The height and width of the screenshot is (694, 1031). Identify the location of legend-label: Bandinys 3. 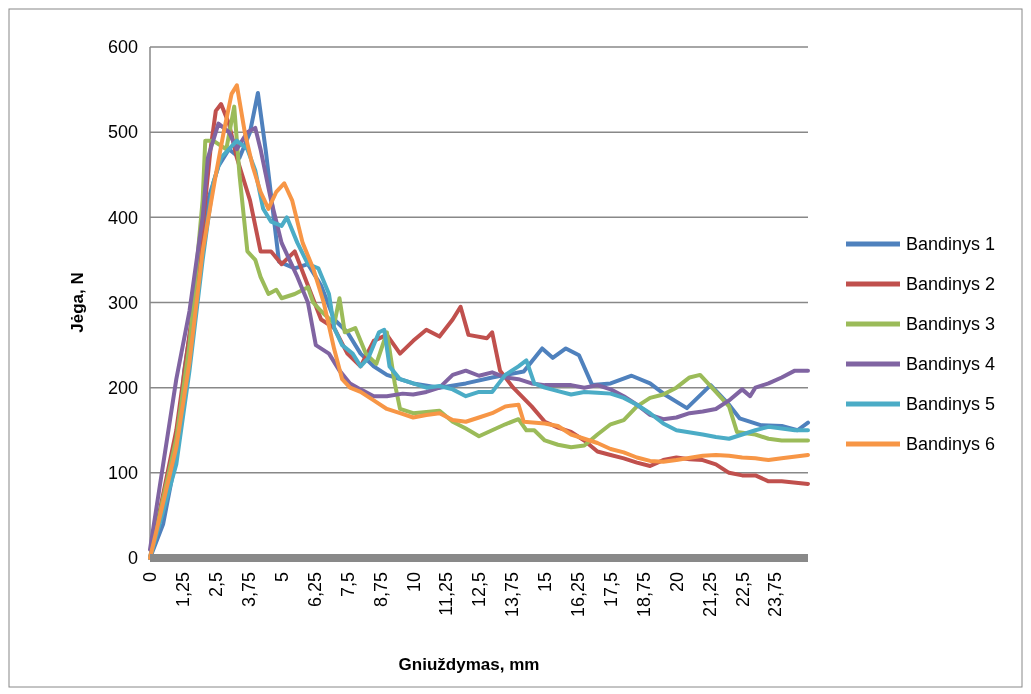
(951, 324).